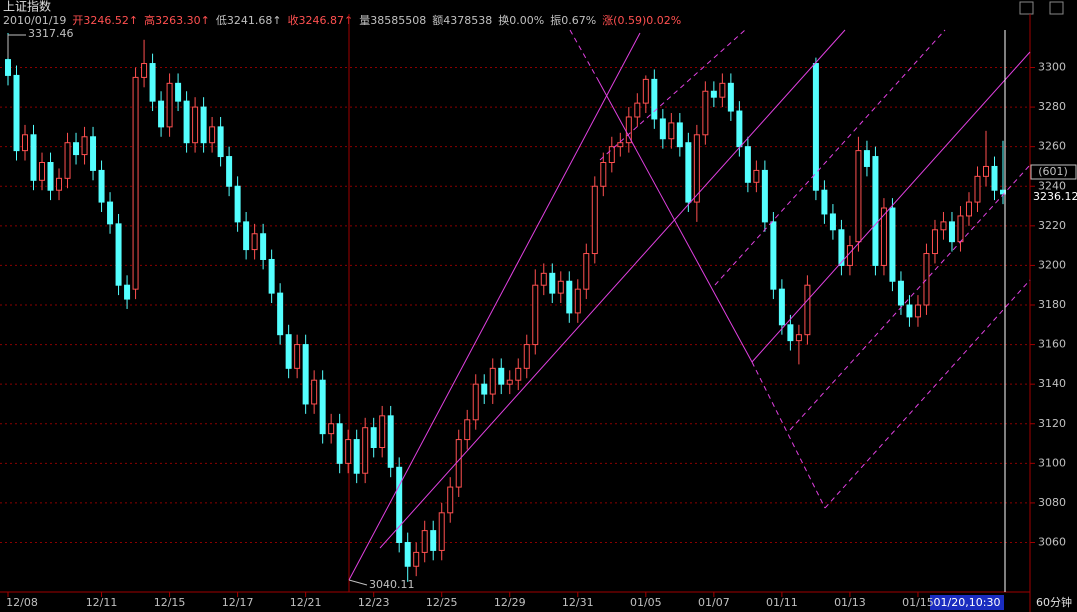 The image size is (1077, 612). I want to click on quote-item: 振0.67%, so click(573, 20).